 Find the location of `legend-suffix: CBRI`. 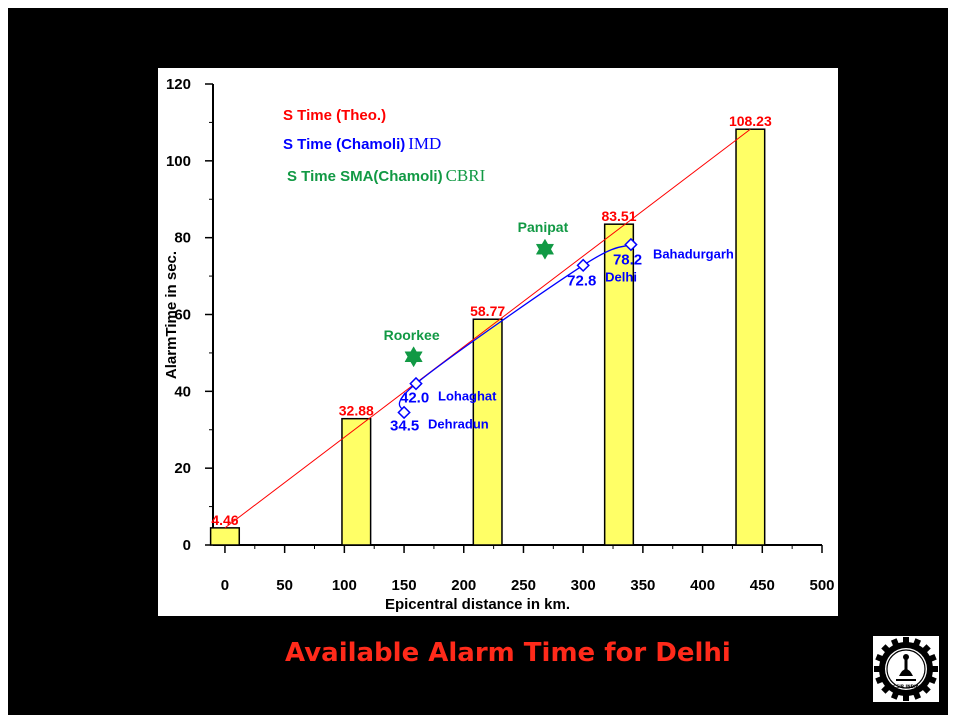

legend-suffix: CBRI is located at coordinates (466, 175).